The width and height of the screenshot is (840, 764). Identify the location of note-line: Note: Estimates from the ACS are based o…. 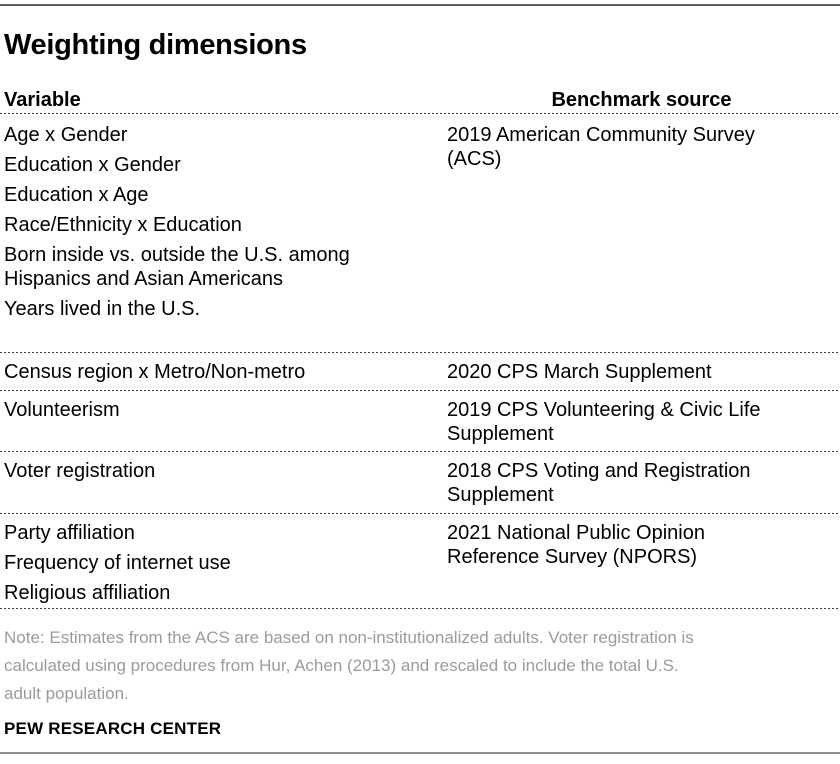
(349, 637).